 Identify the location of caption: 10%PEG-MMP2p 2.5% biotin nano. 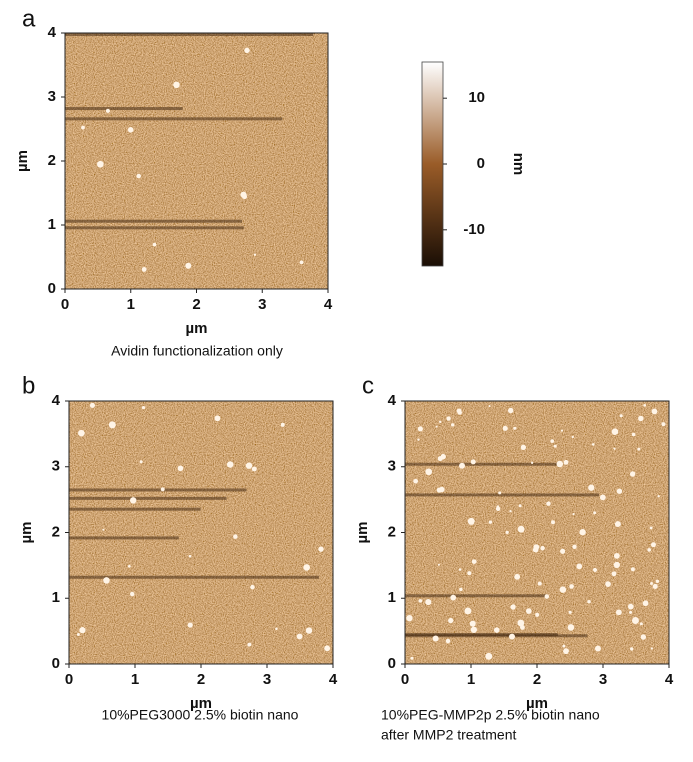
(490, 715).